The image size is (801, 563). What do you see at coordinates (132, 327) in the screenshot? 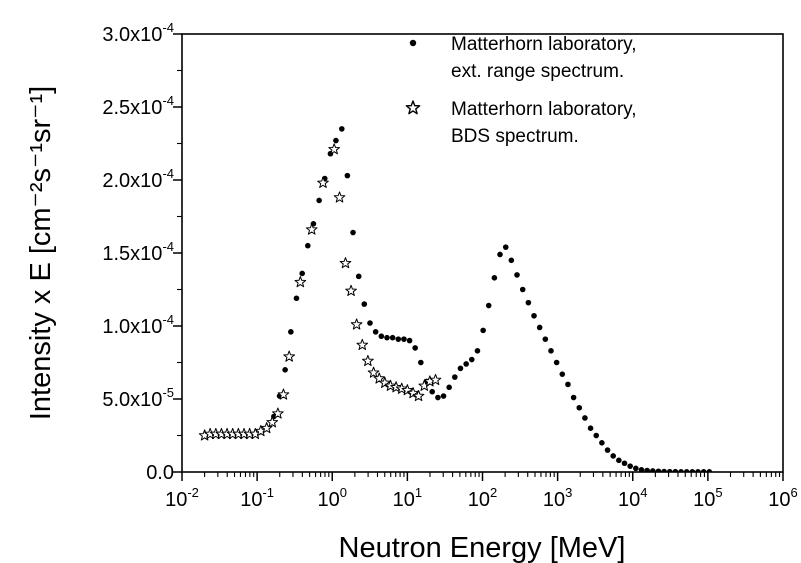
I see `y-tick-mantissa: 1.0x10` at bounding box center [132, 327].